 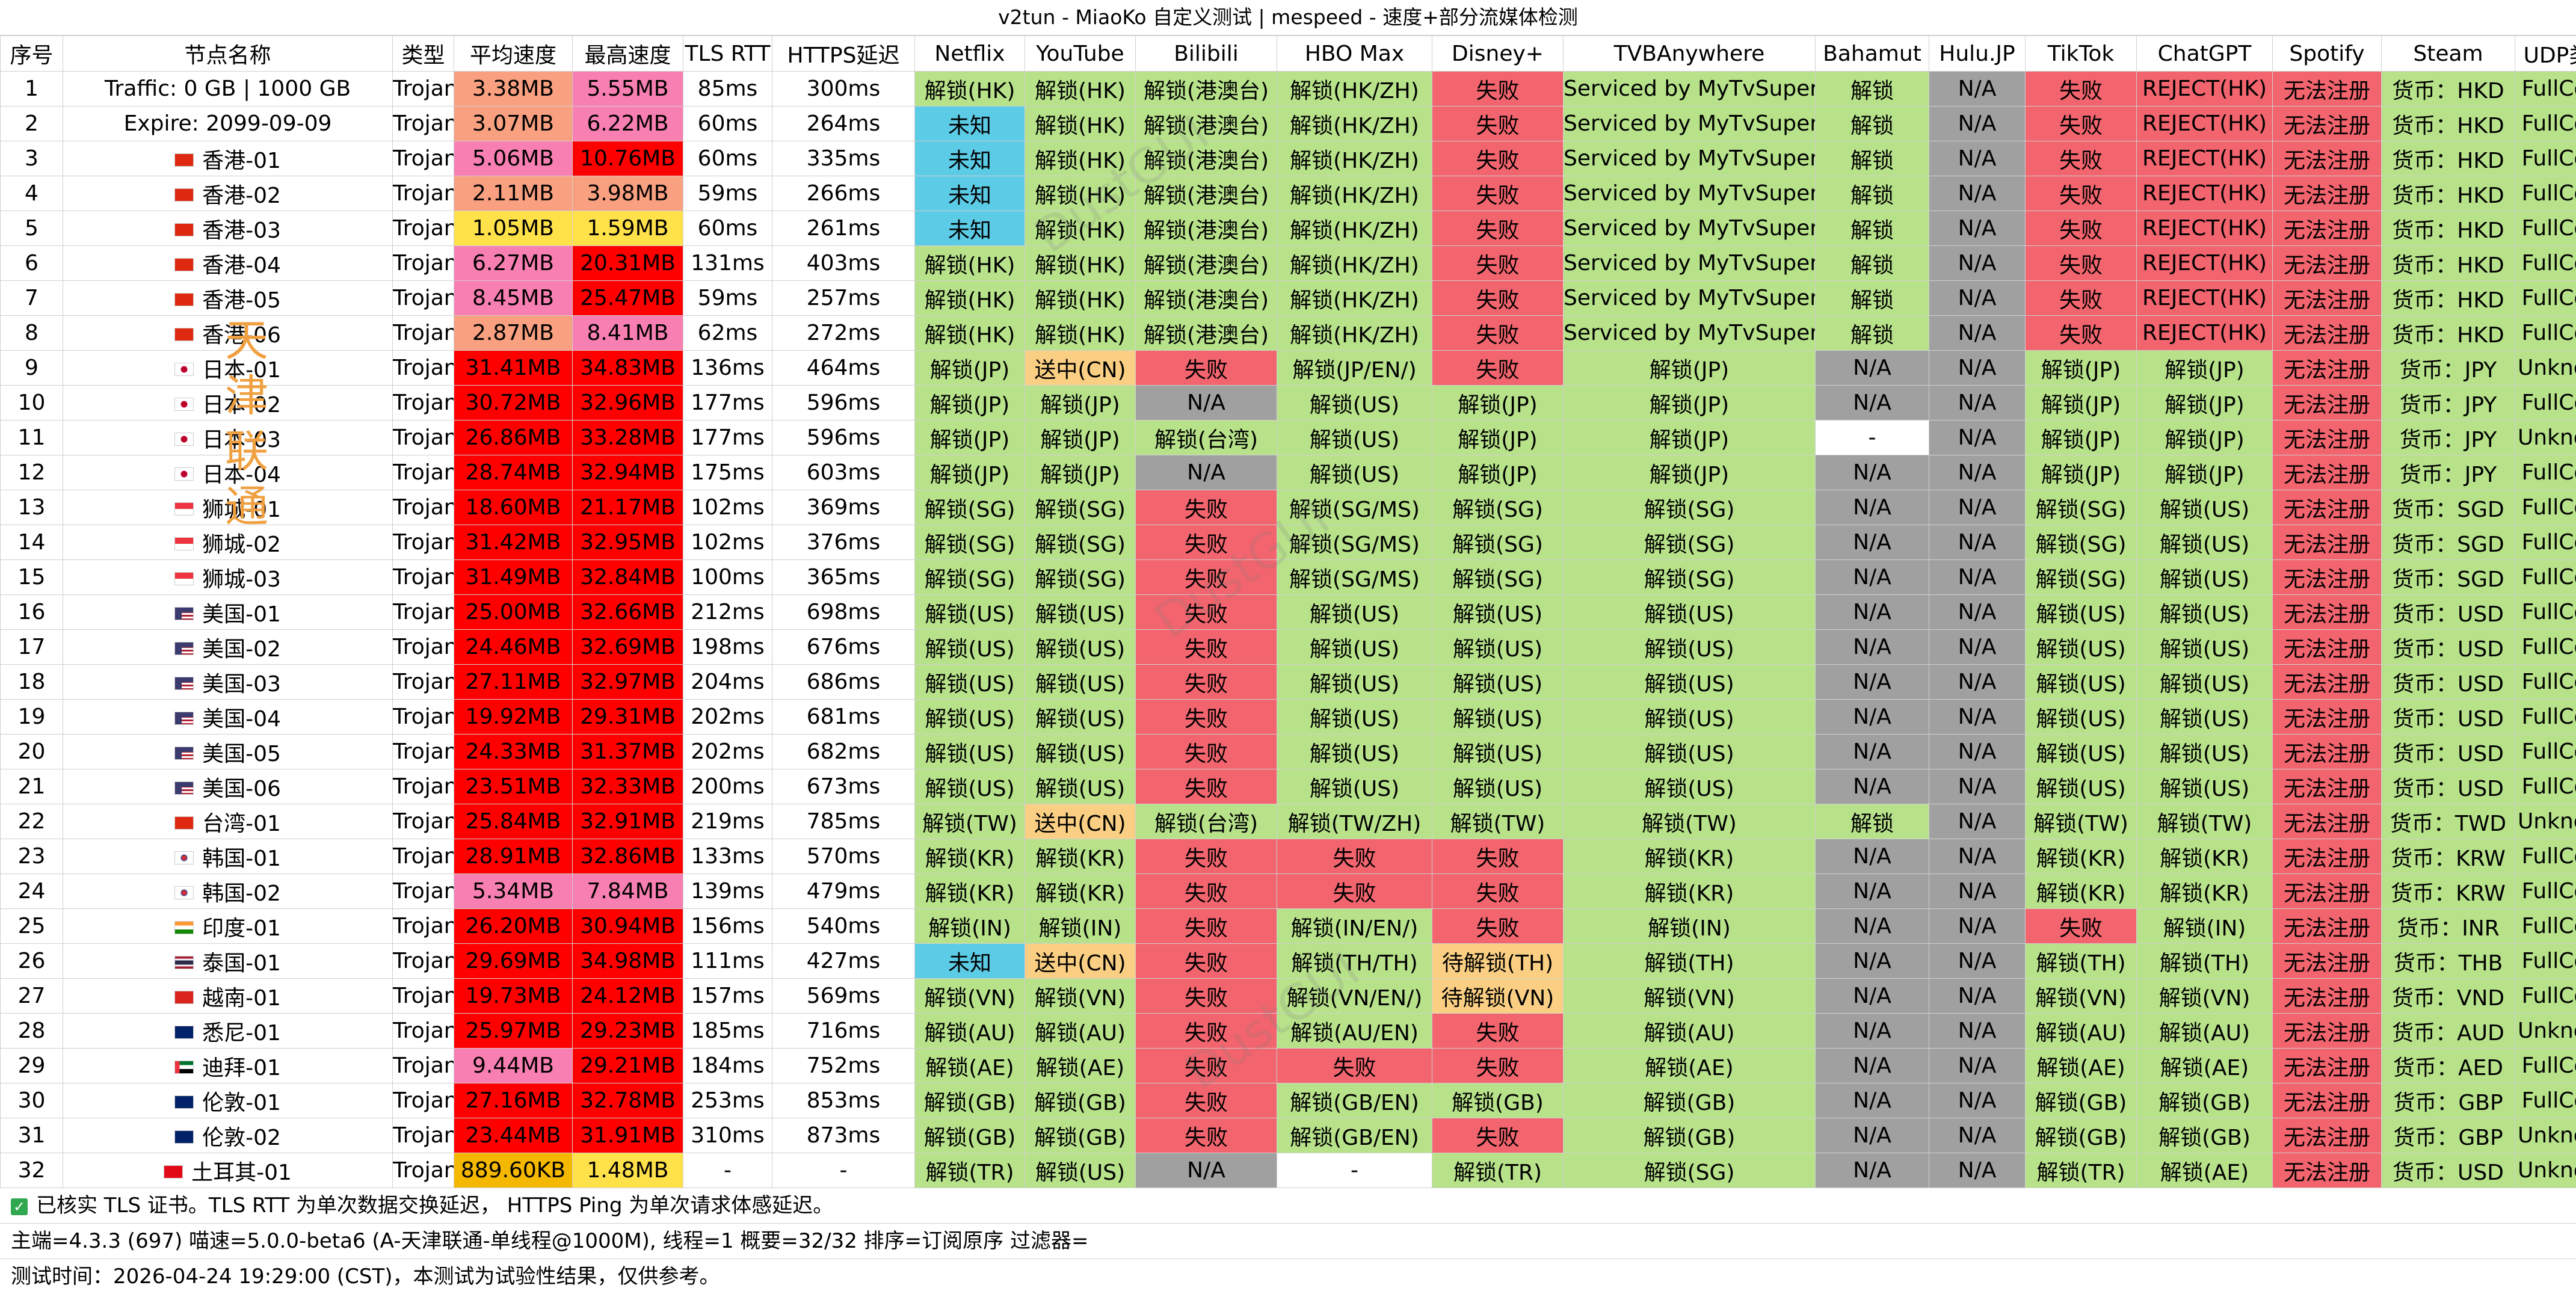 I want to click on column-header: TLS RTT, so click(x=727, y=54).